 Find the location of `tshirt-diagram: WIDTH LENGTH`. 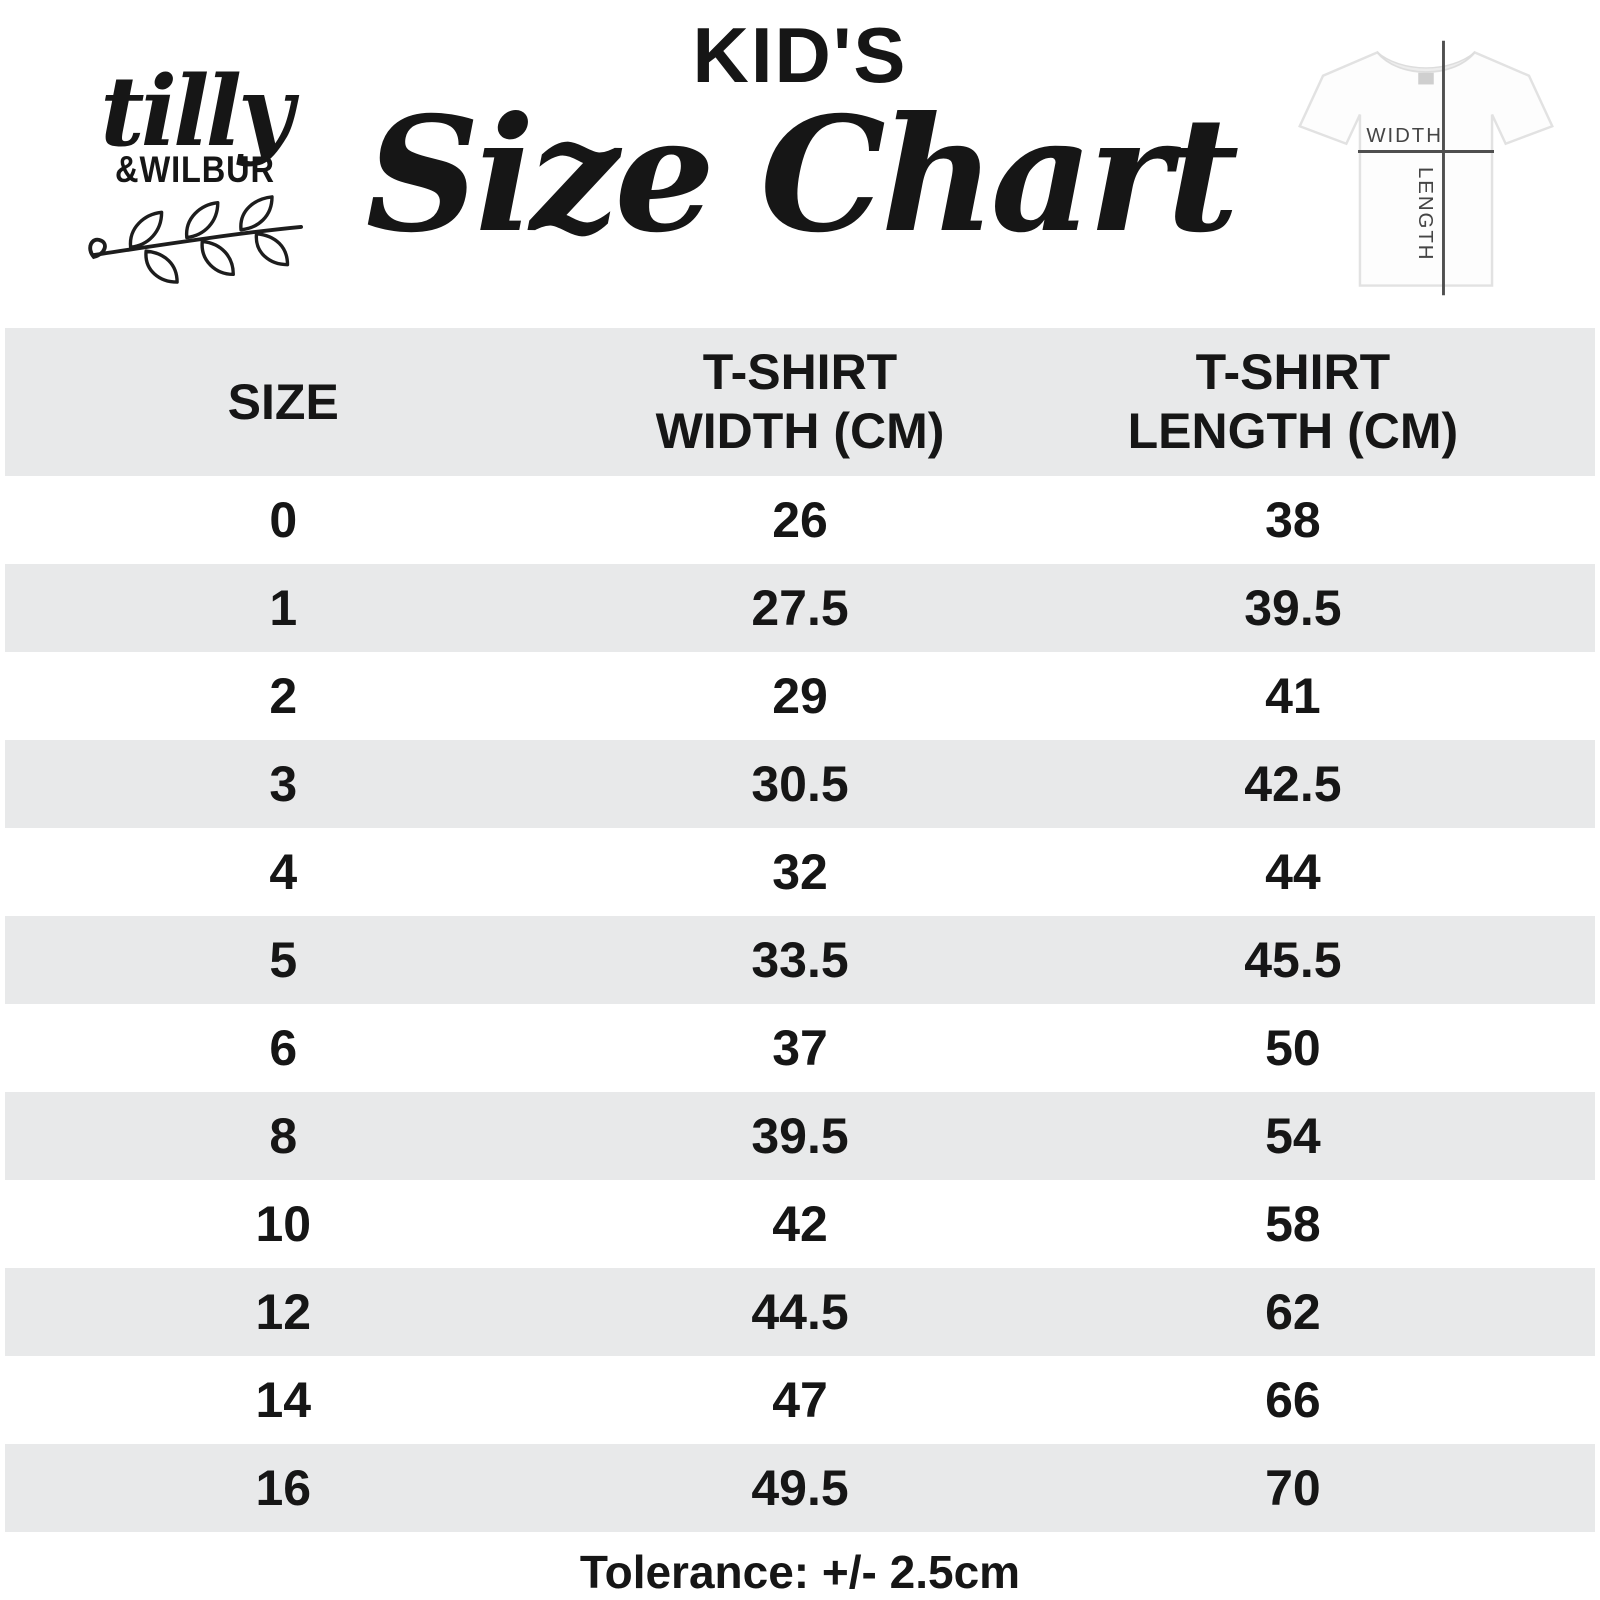

tshirt-diagram: WIDTH LENGTH is located at coordinates (1426, 168).